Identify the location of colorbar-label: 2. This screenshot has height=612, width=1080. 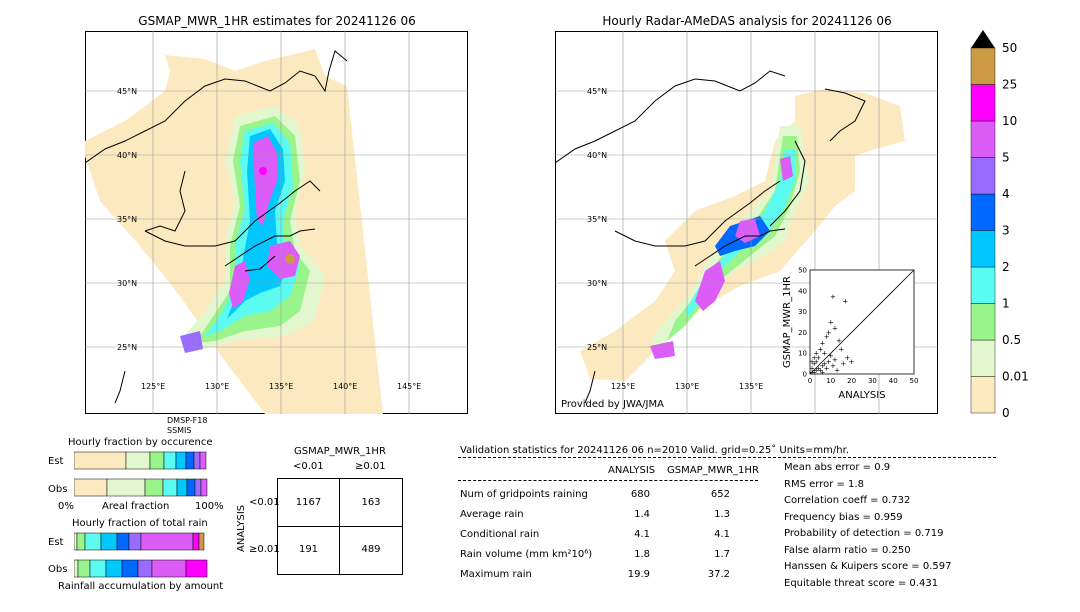
(1006, 267).